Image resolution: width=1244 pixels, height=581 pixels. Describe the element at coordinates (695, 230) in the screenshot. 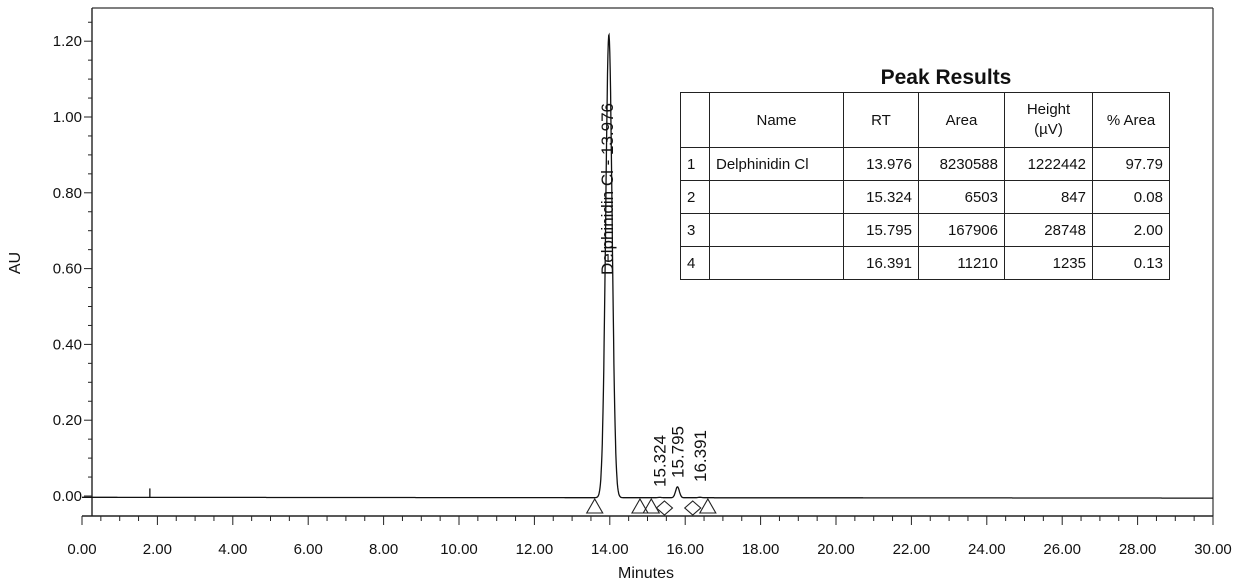

I see `cell-index: 3` at that location.